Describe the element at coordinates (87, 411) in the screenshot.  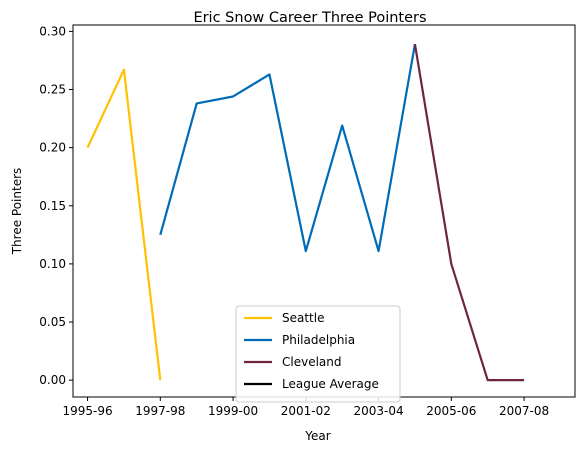
I see `x-tick-label: 1995-96` at that location.